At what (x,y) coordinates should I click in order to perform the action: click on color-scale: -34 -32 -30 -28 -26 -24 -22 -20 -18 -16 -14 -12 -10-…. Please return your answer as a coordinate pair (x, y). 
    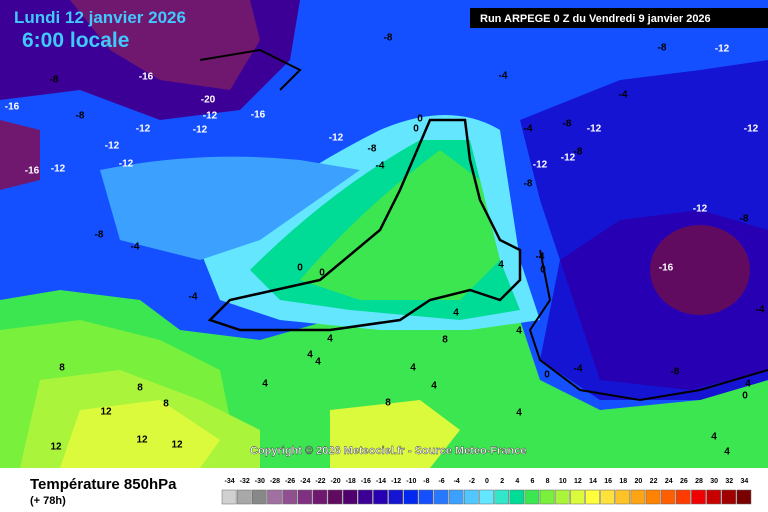
    Looking at the image, I should click on (486, 491).